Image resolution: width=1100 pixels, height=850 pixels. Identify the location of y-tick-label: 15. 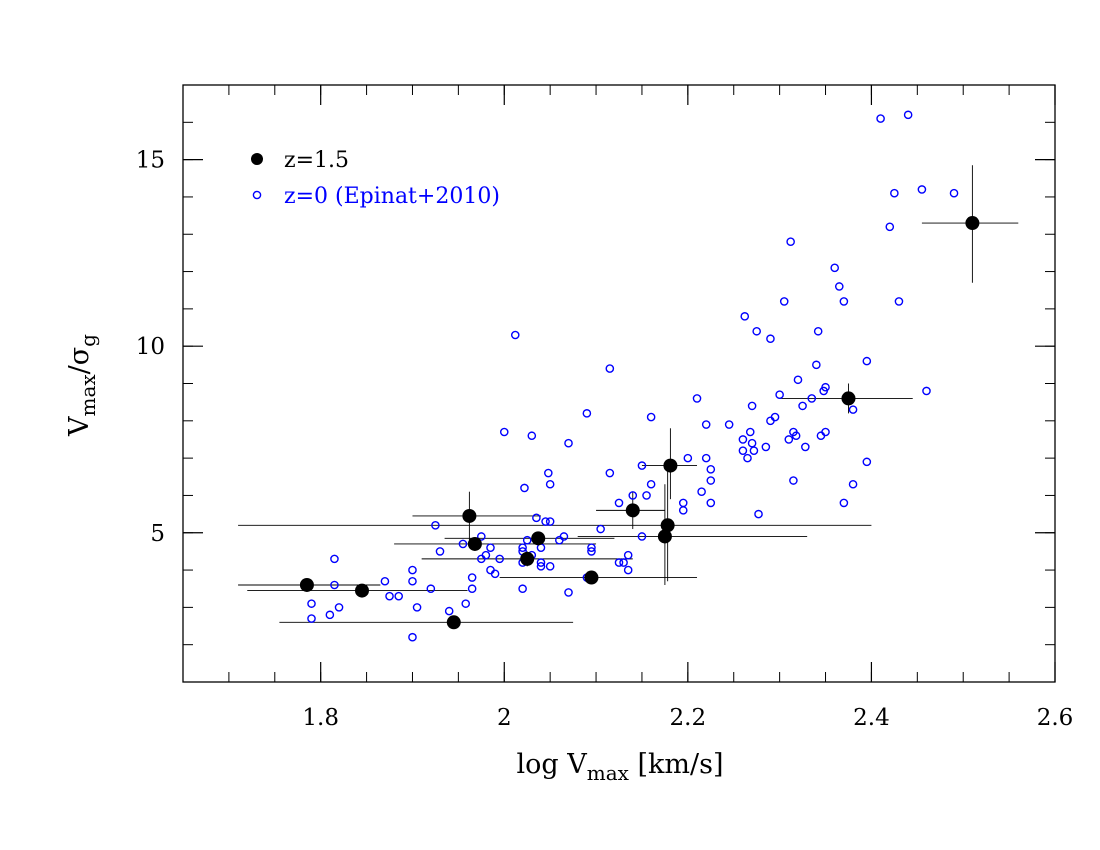
(150, 161).